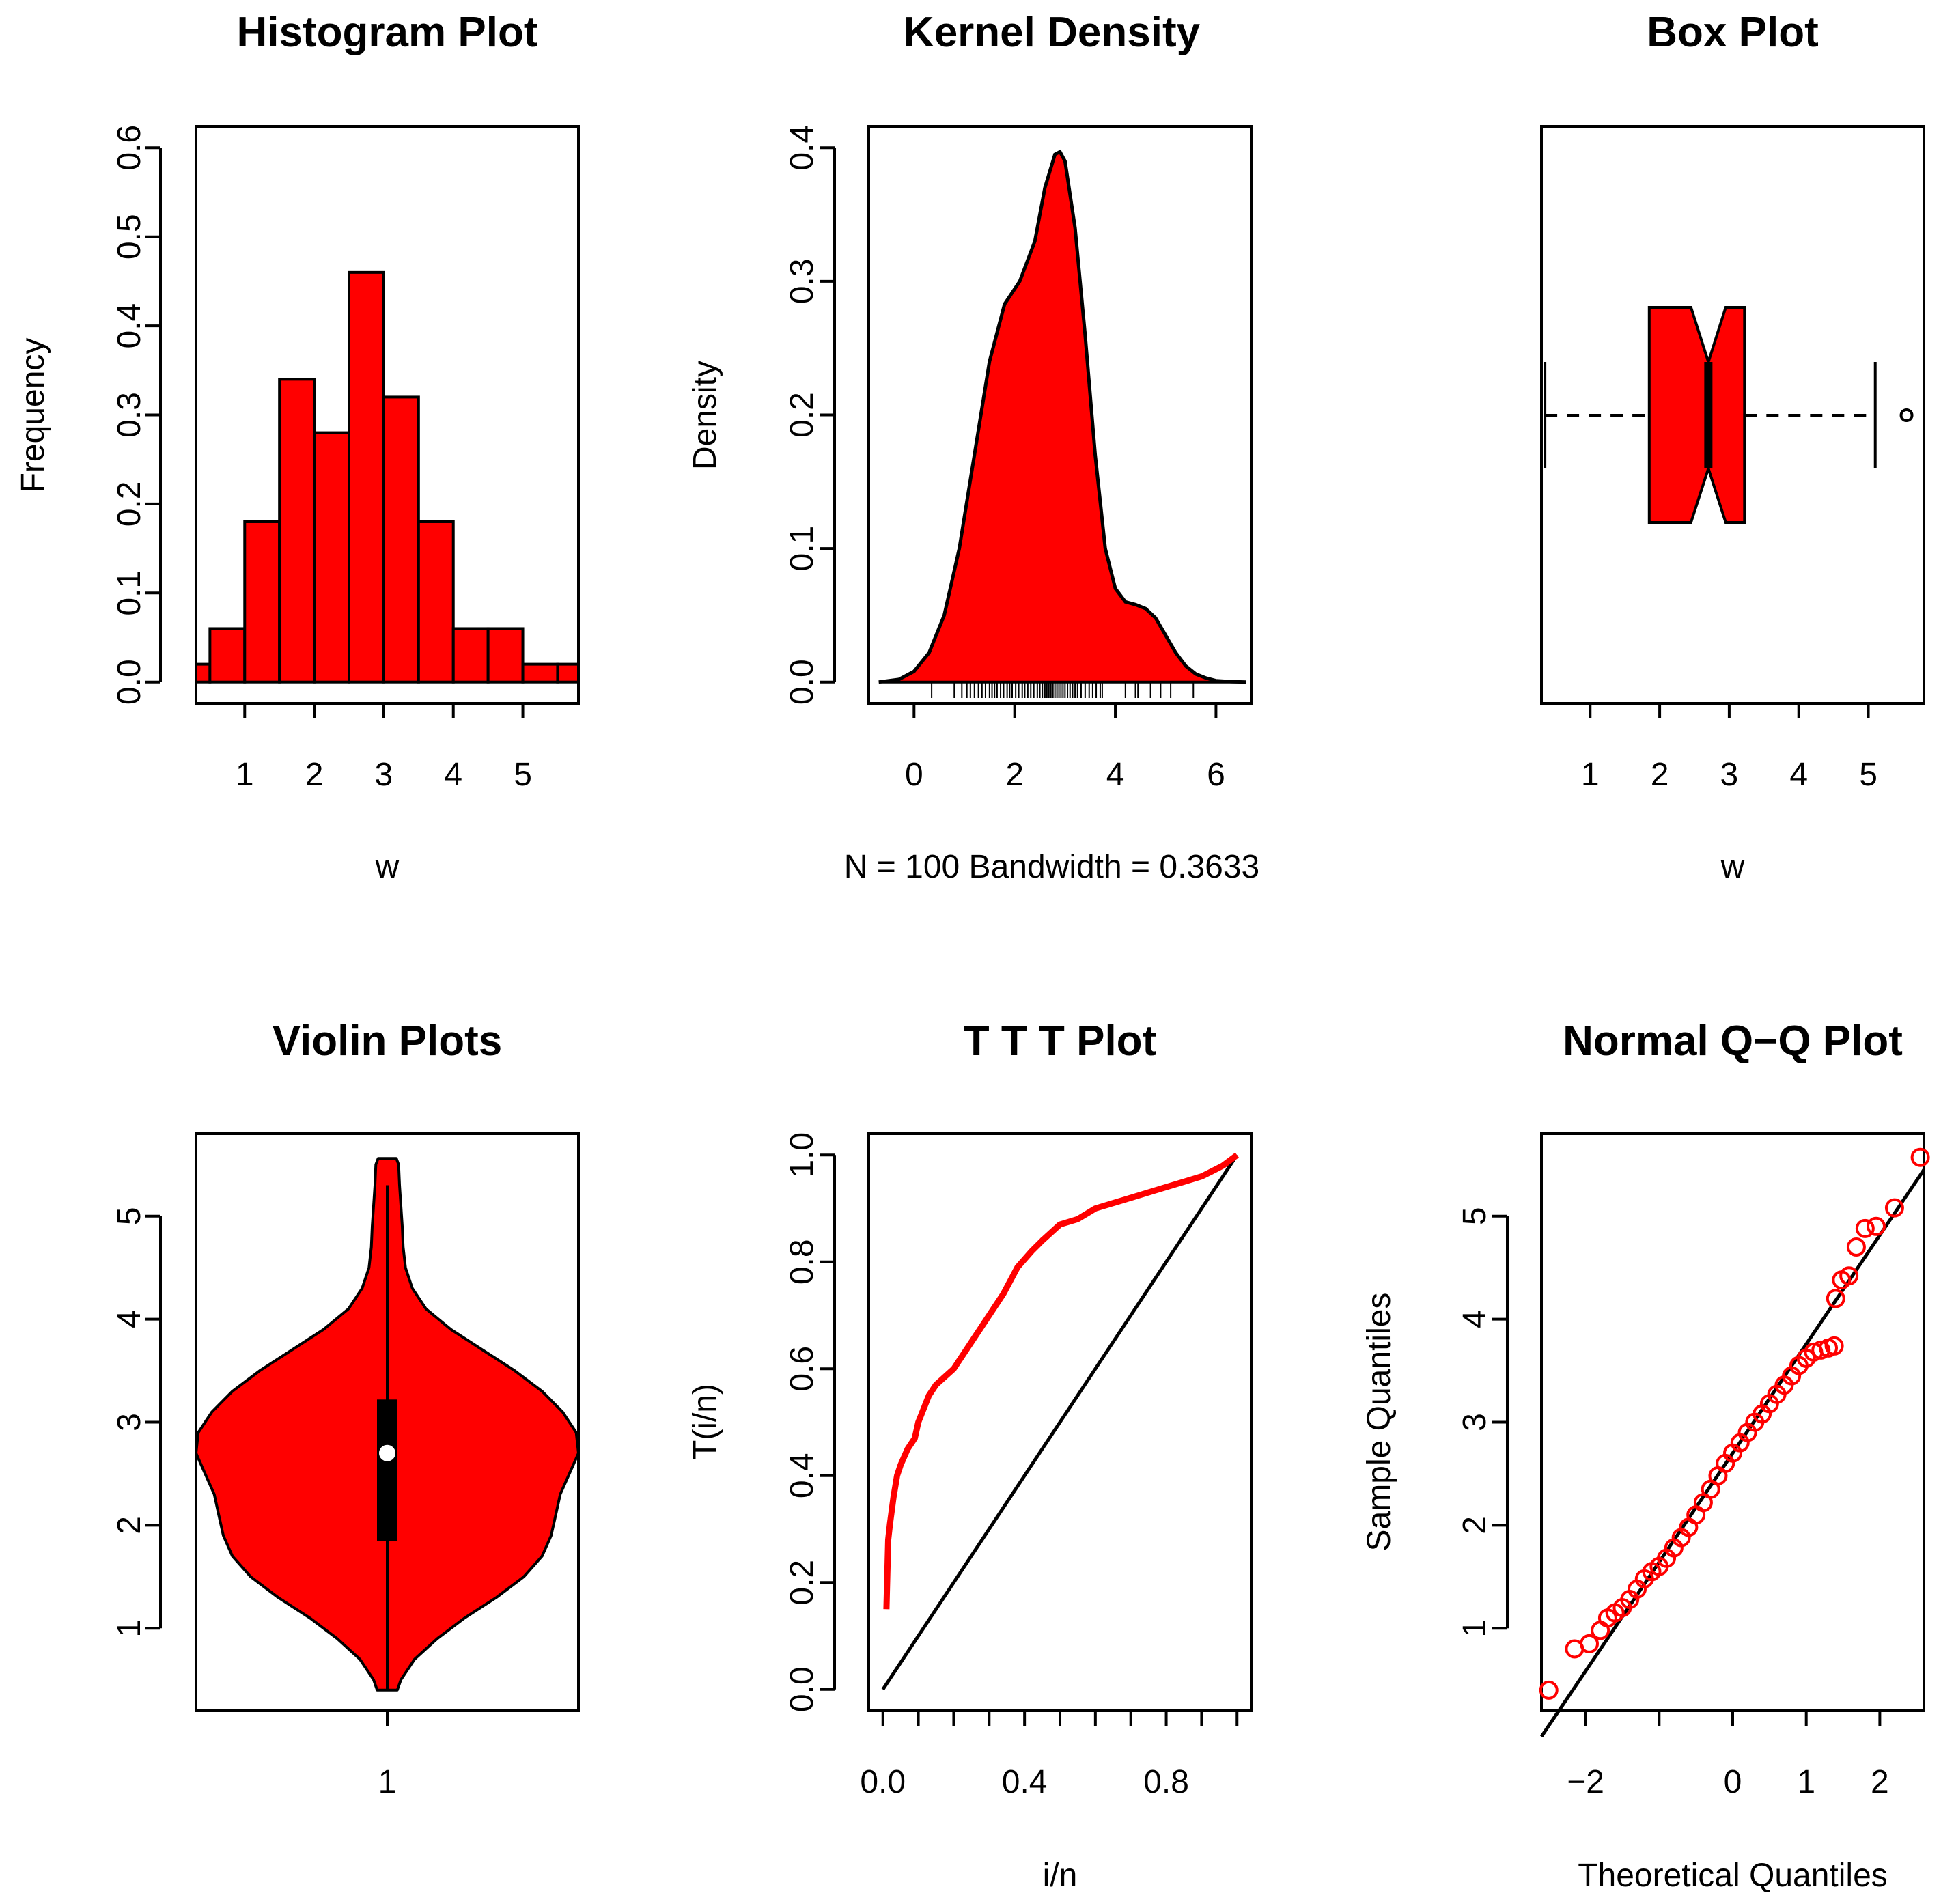 The image size is (1941, 1904). Describe the element at coordinates (1052, 32) in the screenshot. I see `chart-title: Kernel Density` at that location.